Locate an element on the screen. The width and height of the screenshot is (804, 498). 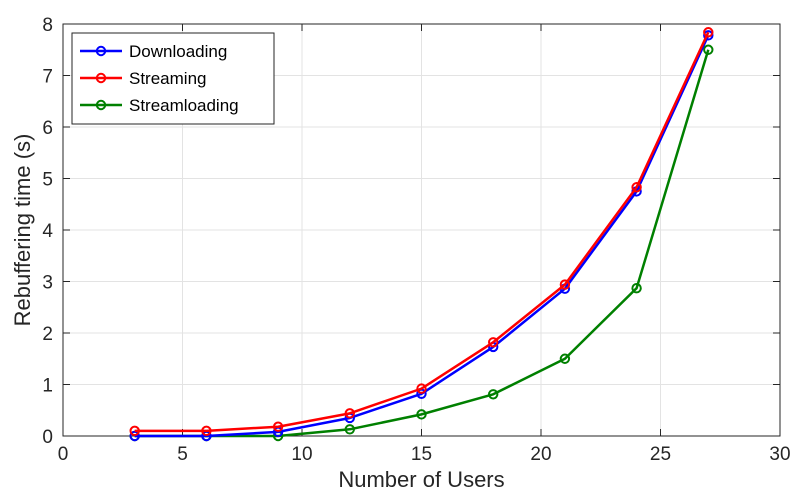
y-tick-label: 1 is located at coordinates (47, 386).